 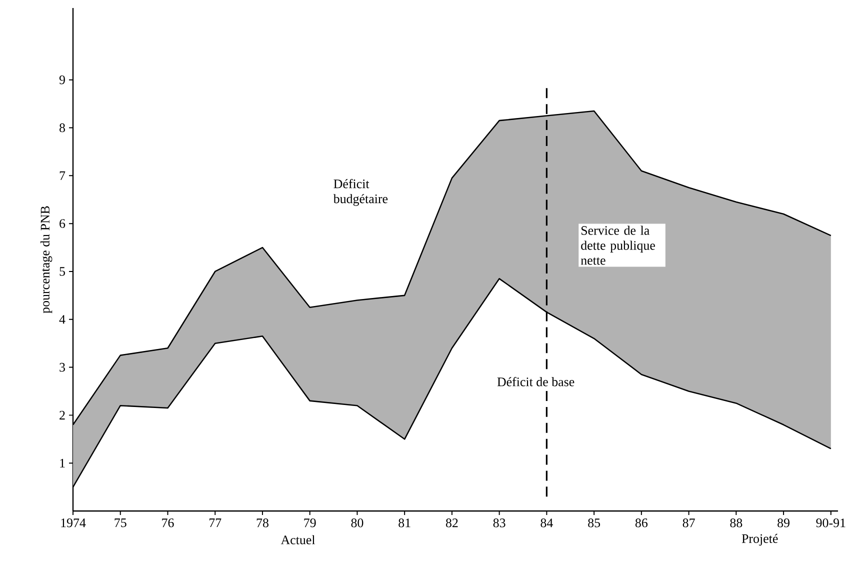 I want to click on y-tick-label: 4, so click(x=62, y=319).